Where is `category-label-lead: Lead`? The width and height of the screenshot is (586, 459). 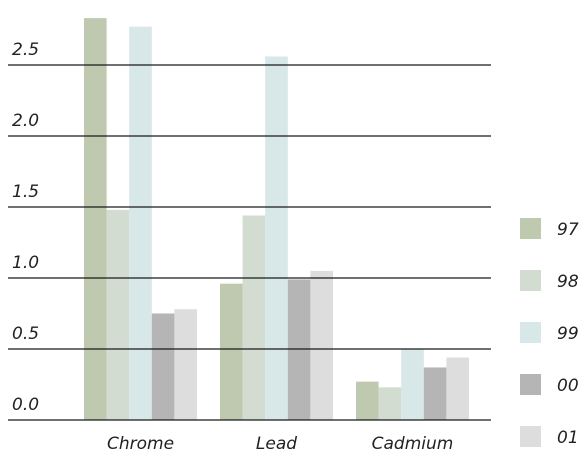 category-label-lead: Lead is located at coordinates (276, 444).